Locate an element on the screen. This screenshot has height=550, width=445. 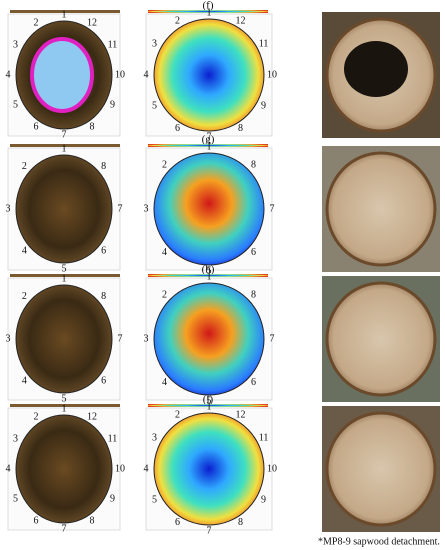
panel-label: (h) is located at coordinates (208, 270).